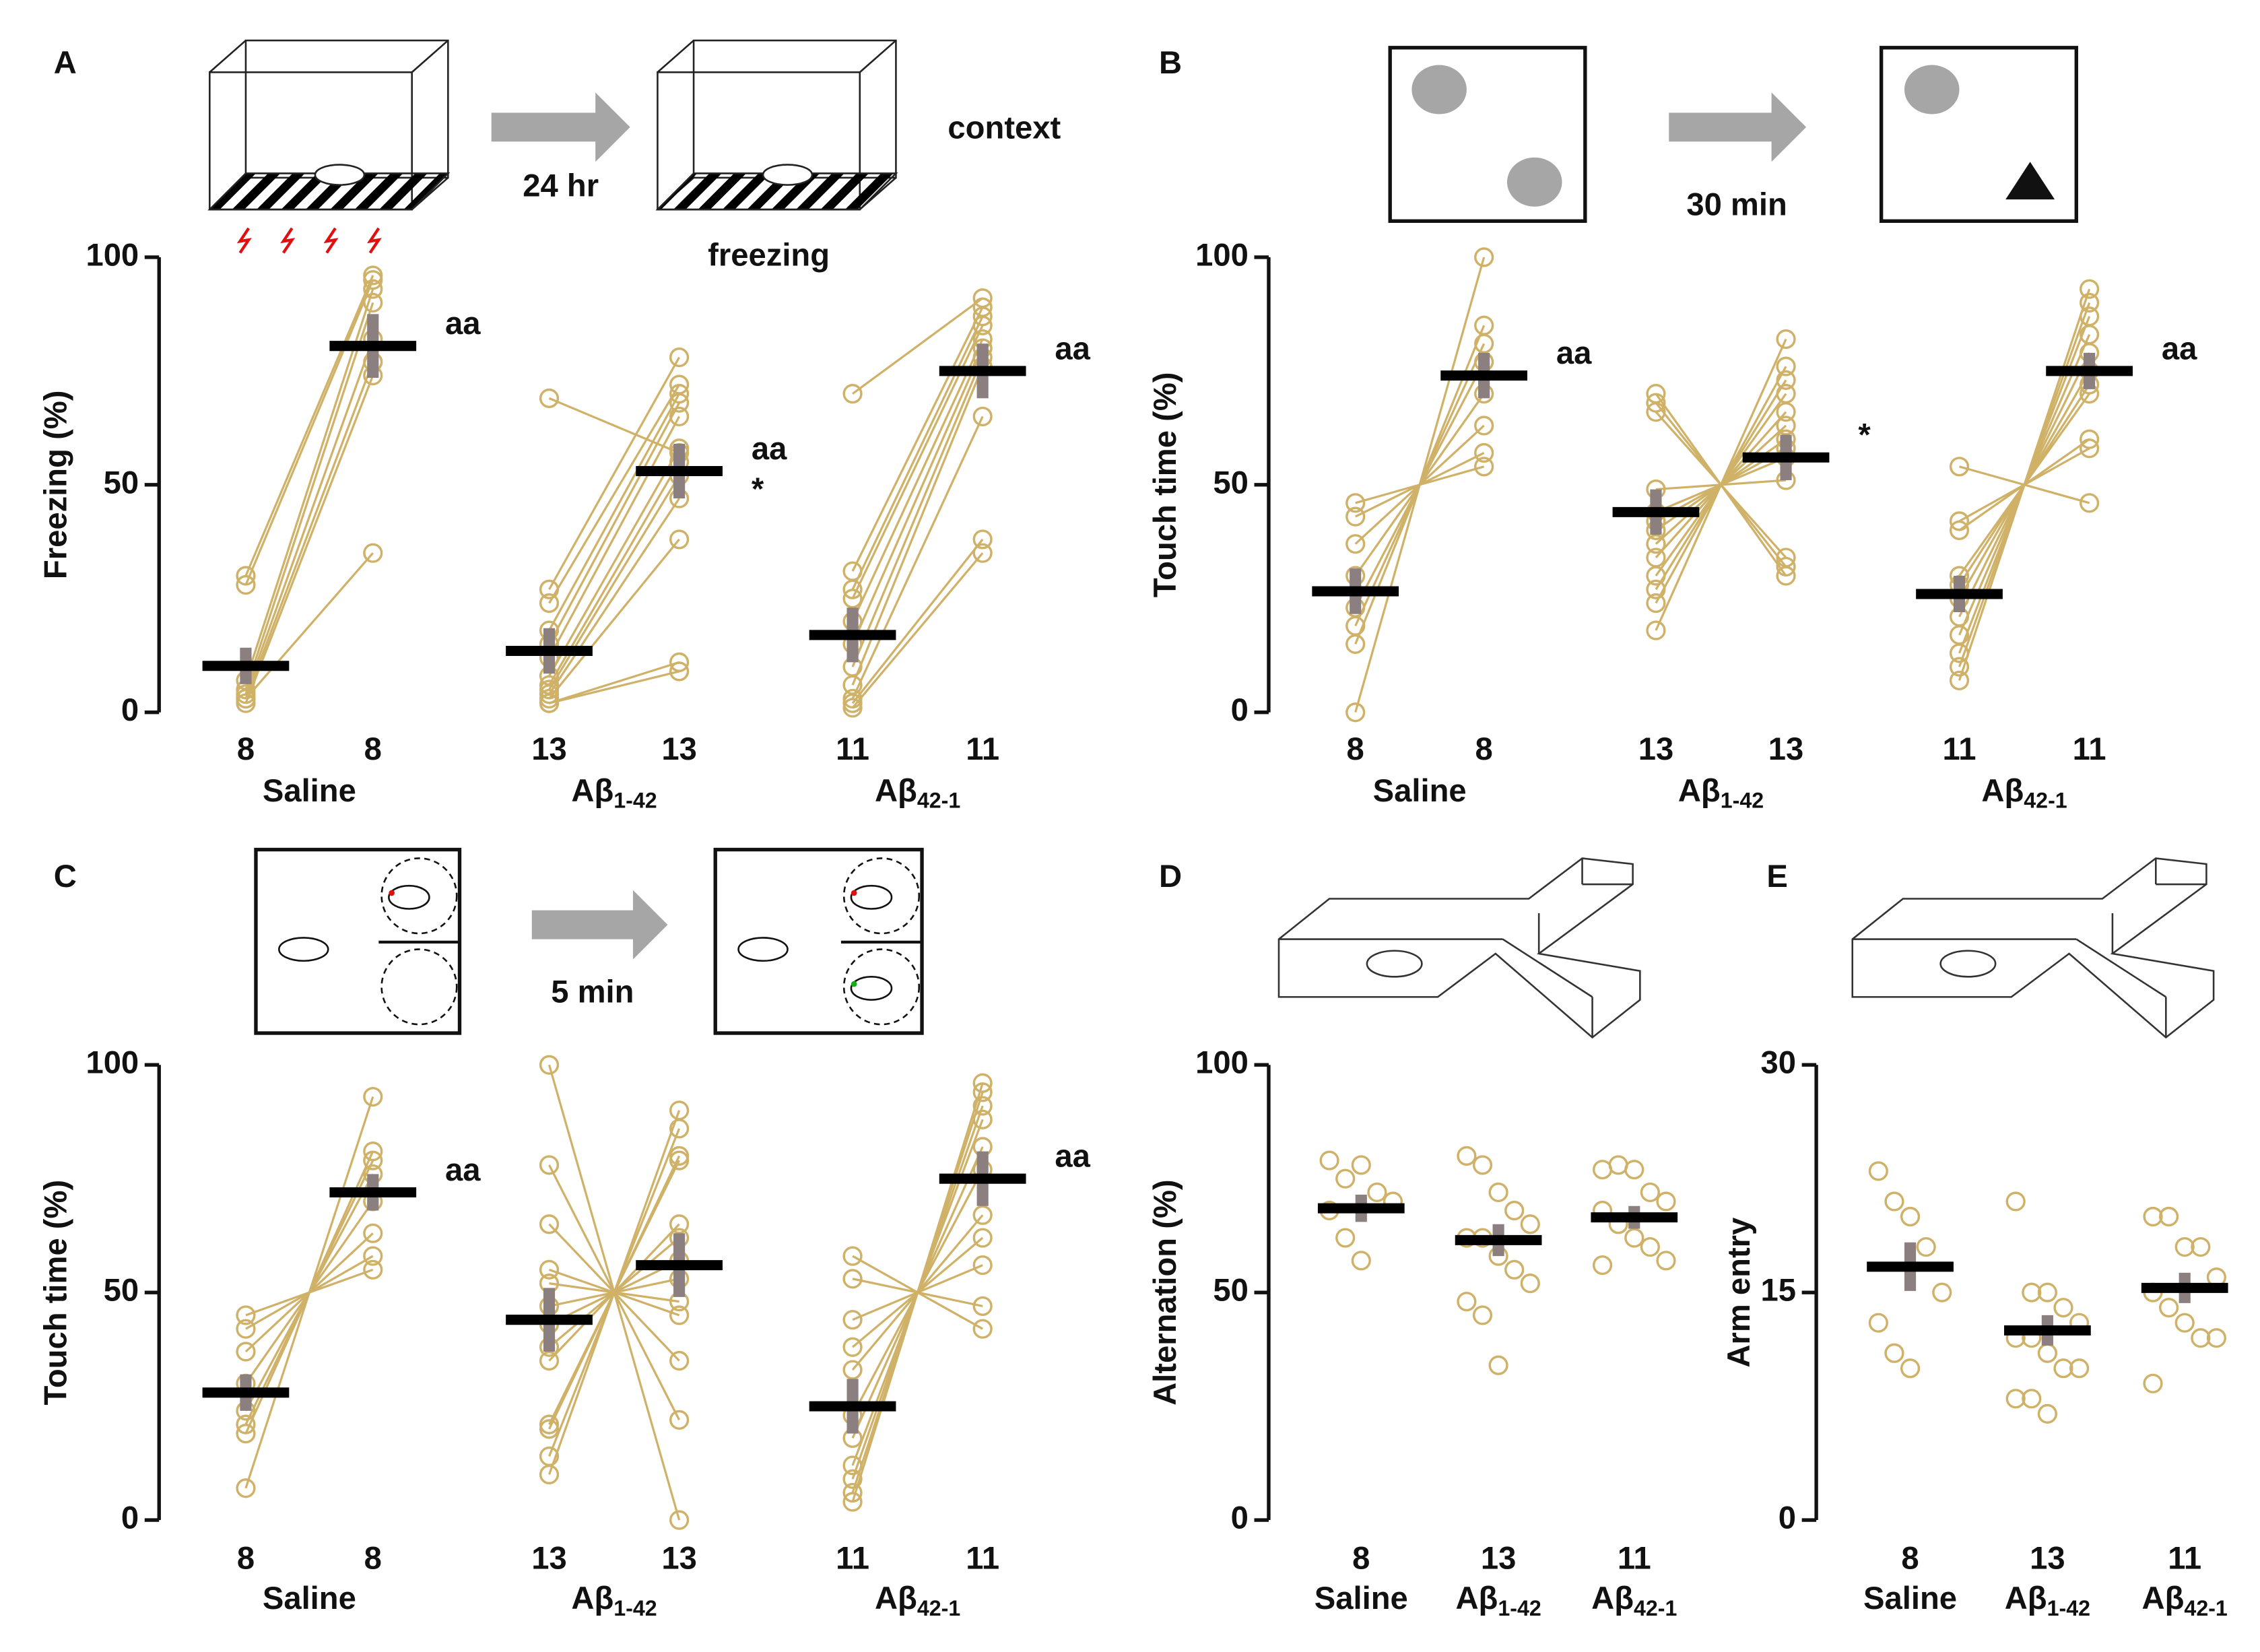 Image resolution: width=2260 pixels, height=1652 pixels. What do you see at coordinates (1484, 749) in the screenshot?
I see `n-label: 8` at bounding box center [1484, 749].